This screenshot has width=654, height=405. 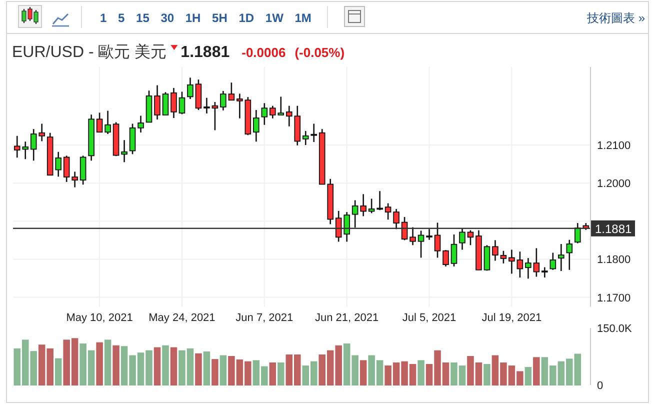 I want to click on text: 1 5 15 30 1H 5H 1D 1W 1M, so click(x=206, y=18).